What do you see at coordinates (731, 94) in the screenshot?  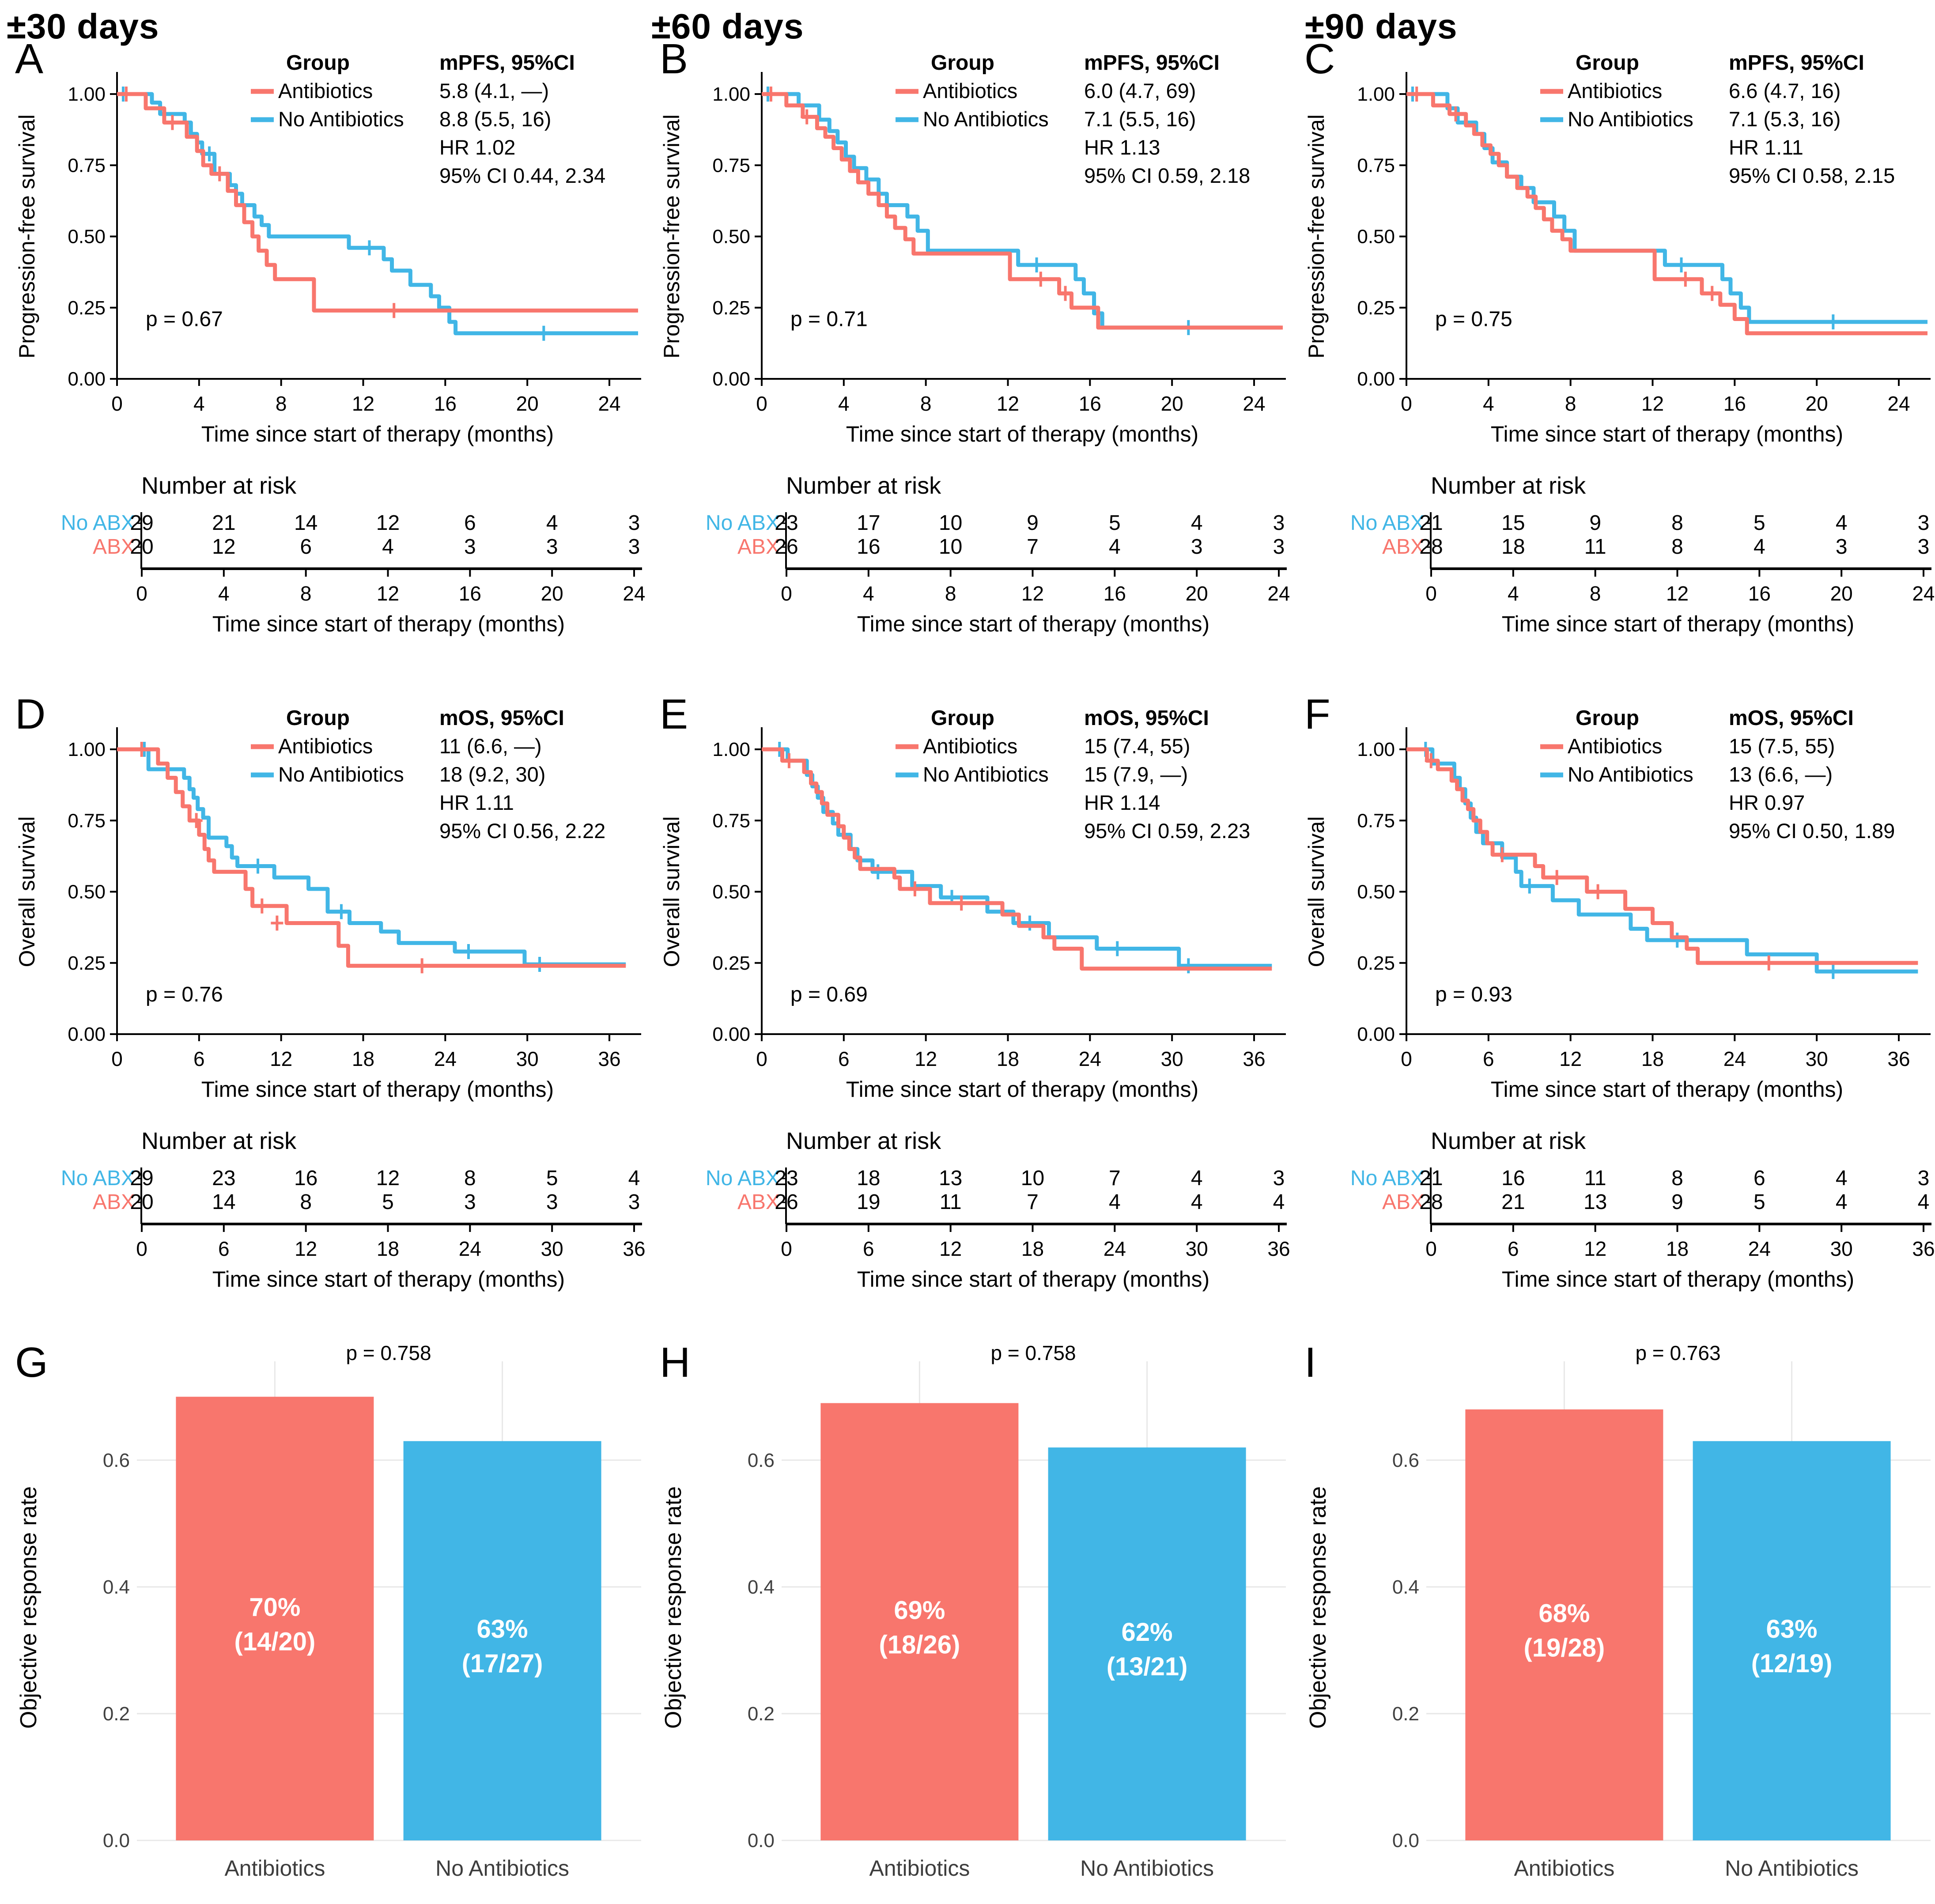 I see `y-tick-label: 1.00` at bounding box center [731, 94].